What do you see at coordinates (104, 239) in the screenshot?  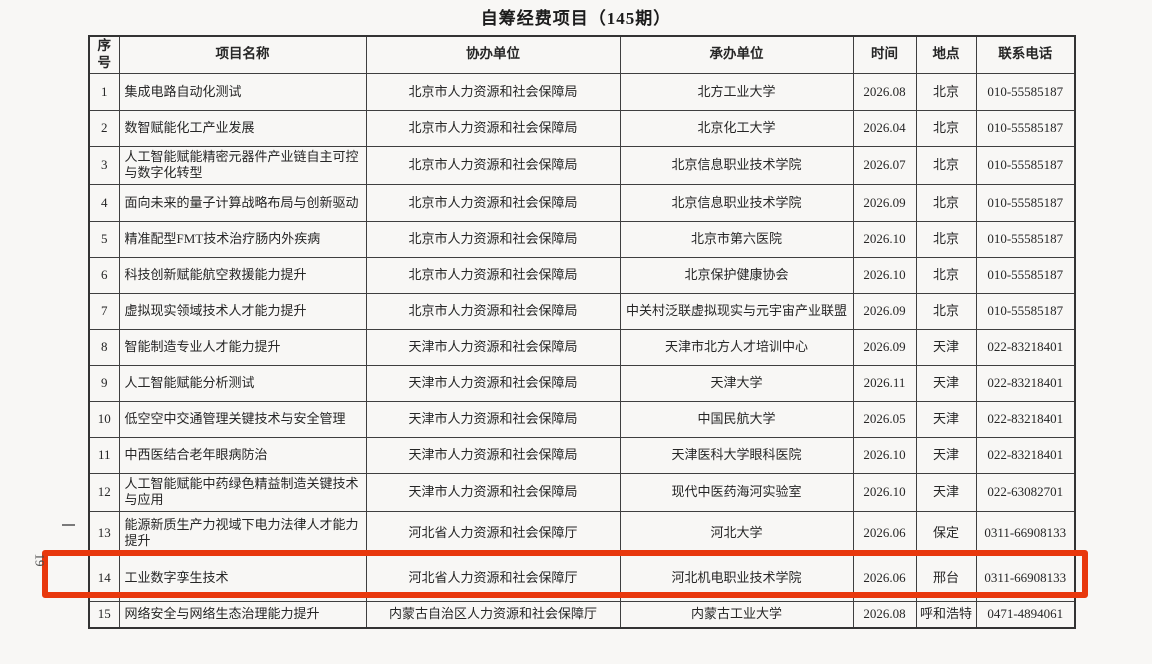 I see `cell-no: 5` at bounding box center [104, 239].